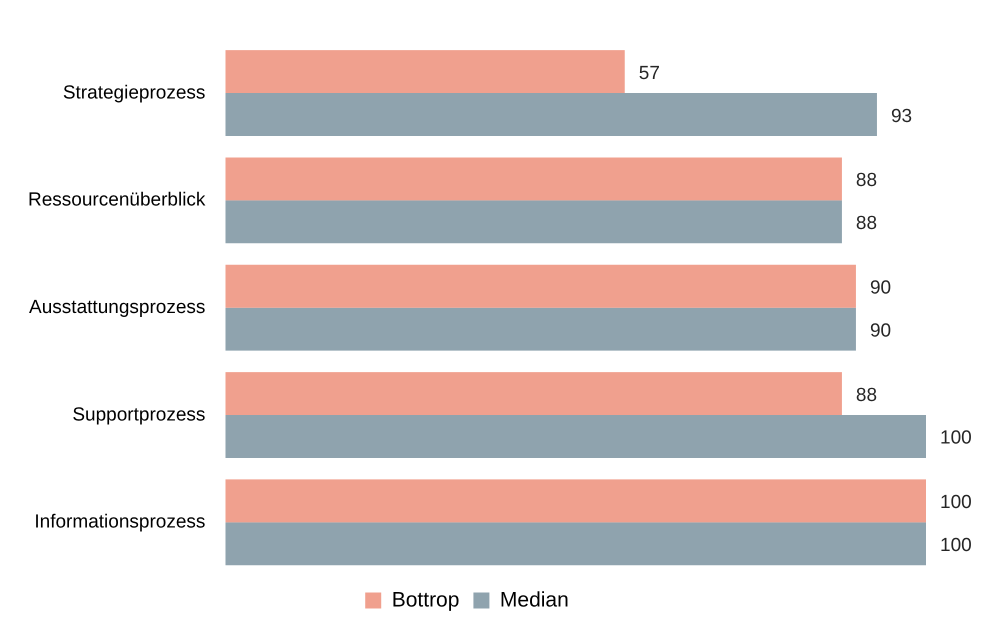 Image resolution: width=992 pixels, height=621 pixels. Describe the element at coordinates (649, 73) in the screenshot. I see `data-label: 57` at that location.